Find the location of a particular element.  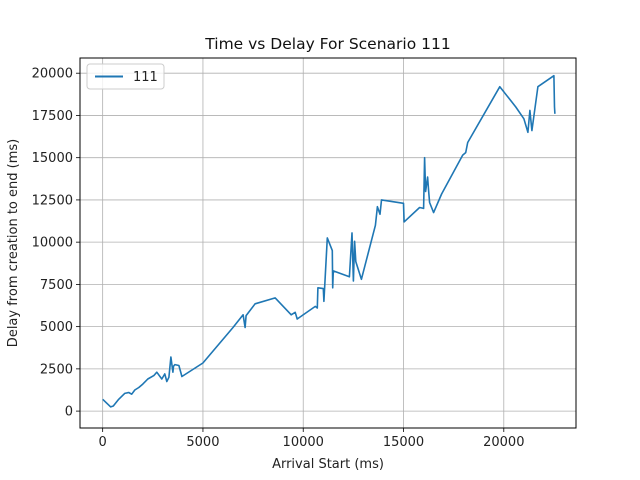

y-tick-label: 7500 is located at coordinates (56, 285).